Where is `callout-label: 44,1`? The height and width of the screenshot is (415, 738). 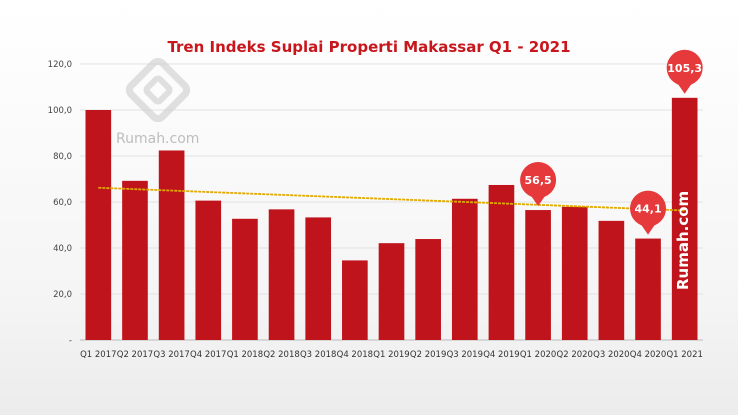 callout-label: 44,1 is located at coordinates (647, 209).